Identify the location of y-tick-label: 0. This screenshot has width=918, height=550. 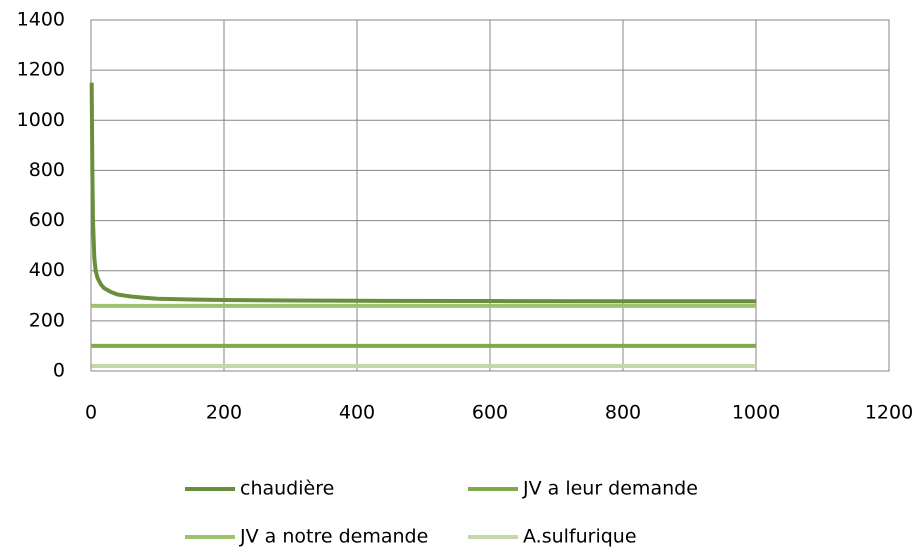
(59, 371).